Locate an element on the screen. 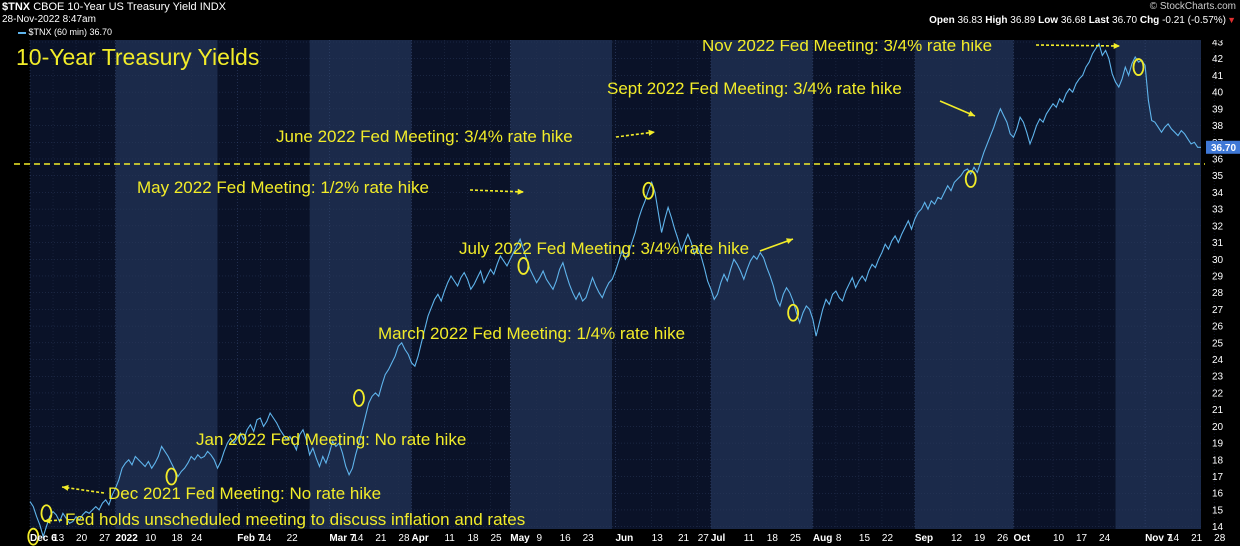 This screenshot has width=1240, height=546. y-tick-label-36: 36 is located at coordinates (1218, 159).